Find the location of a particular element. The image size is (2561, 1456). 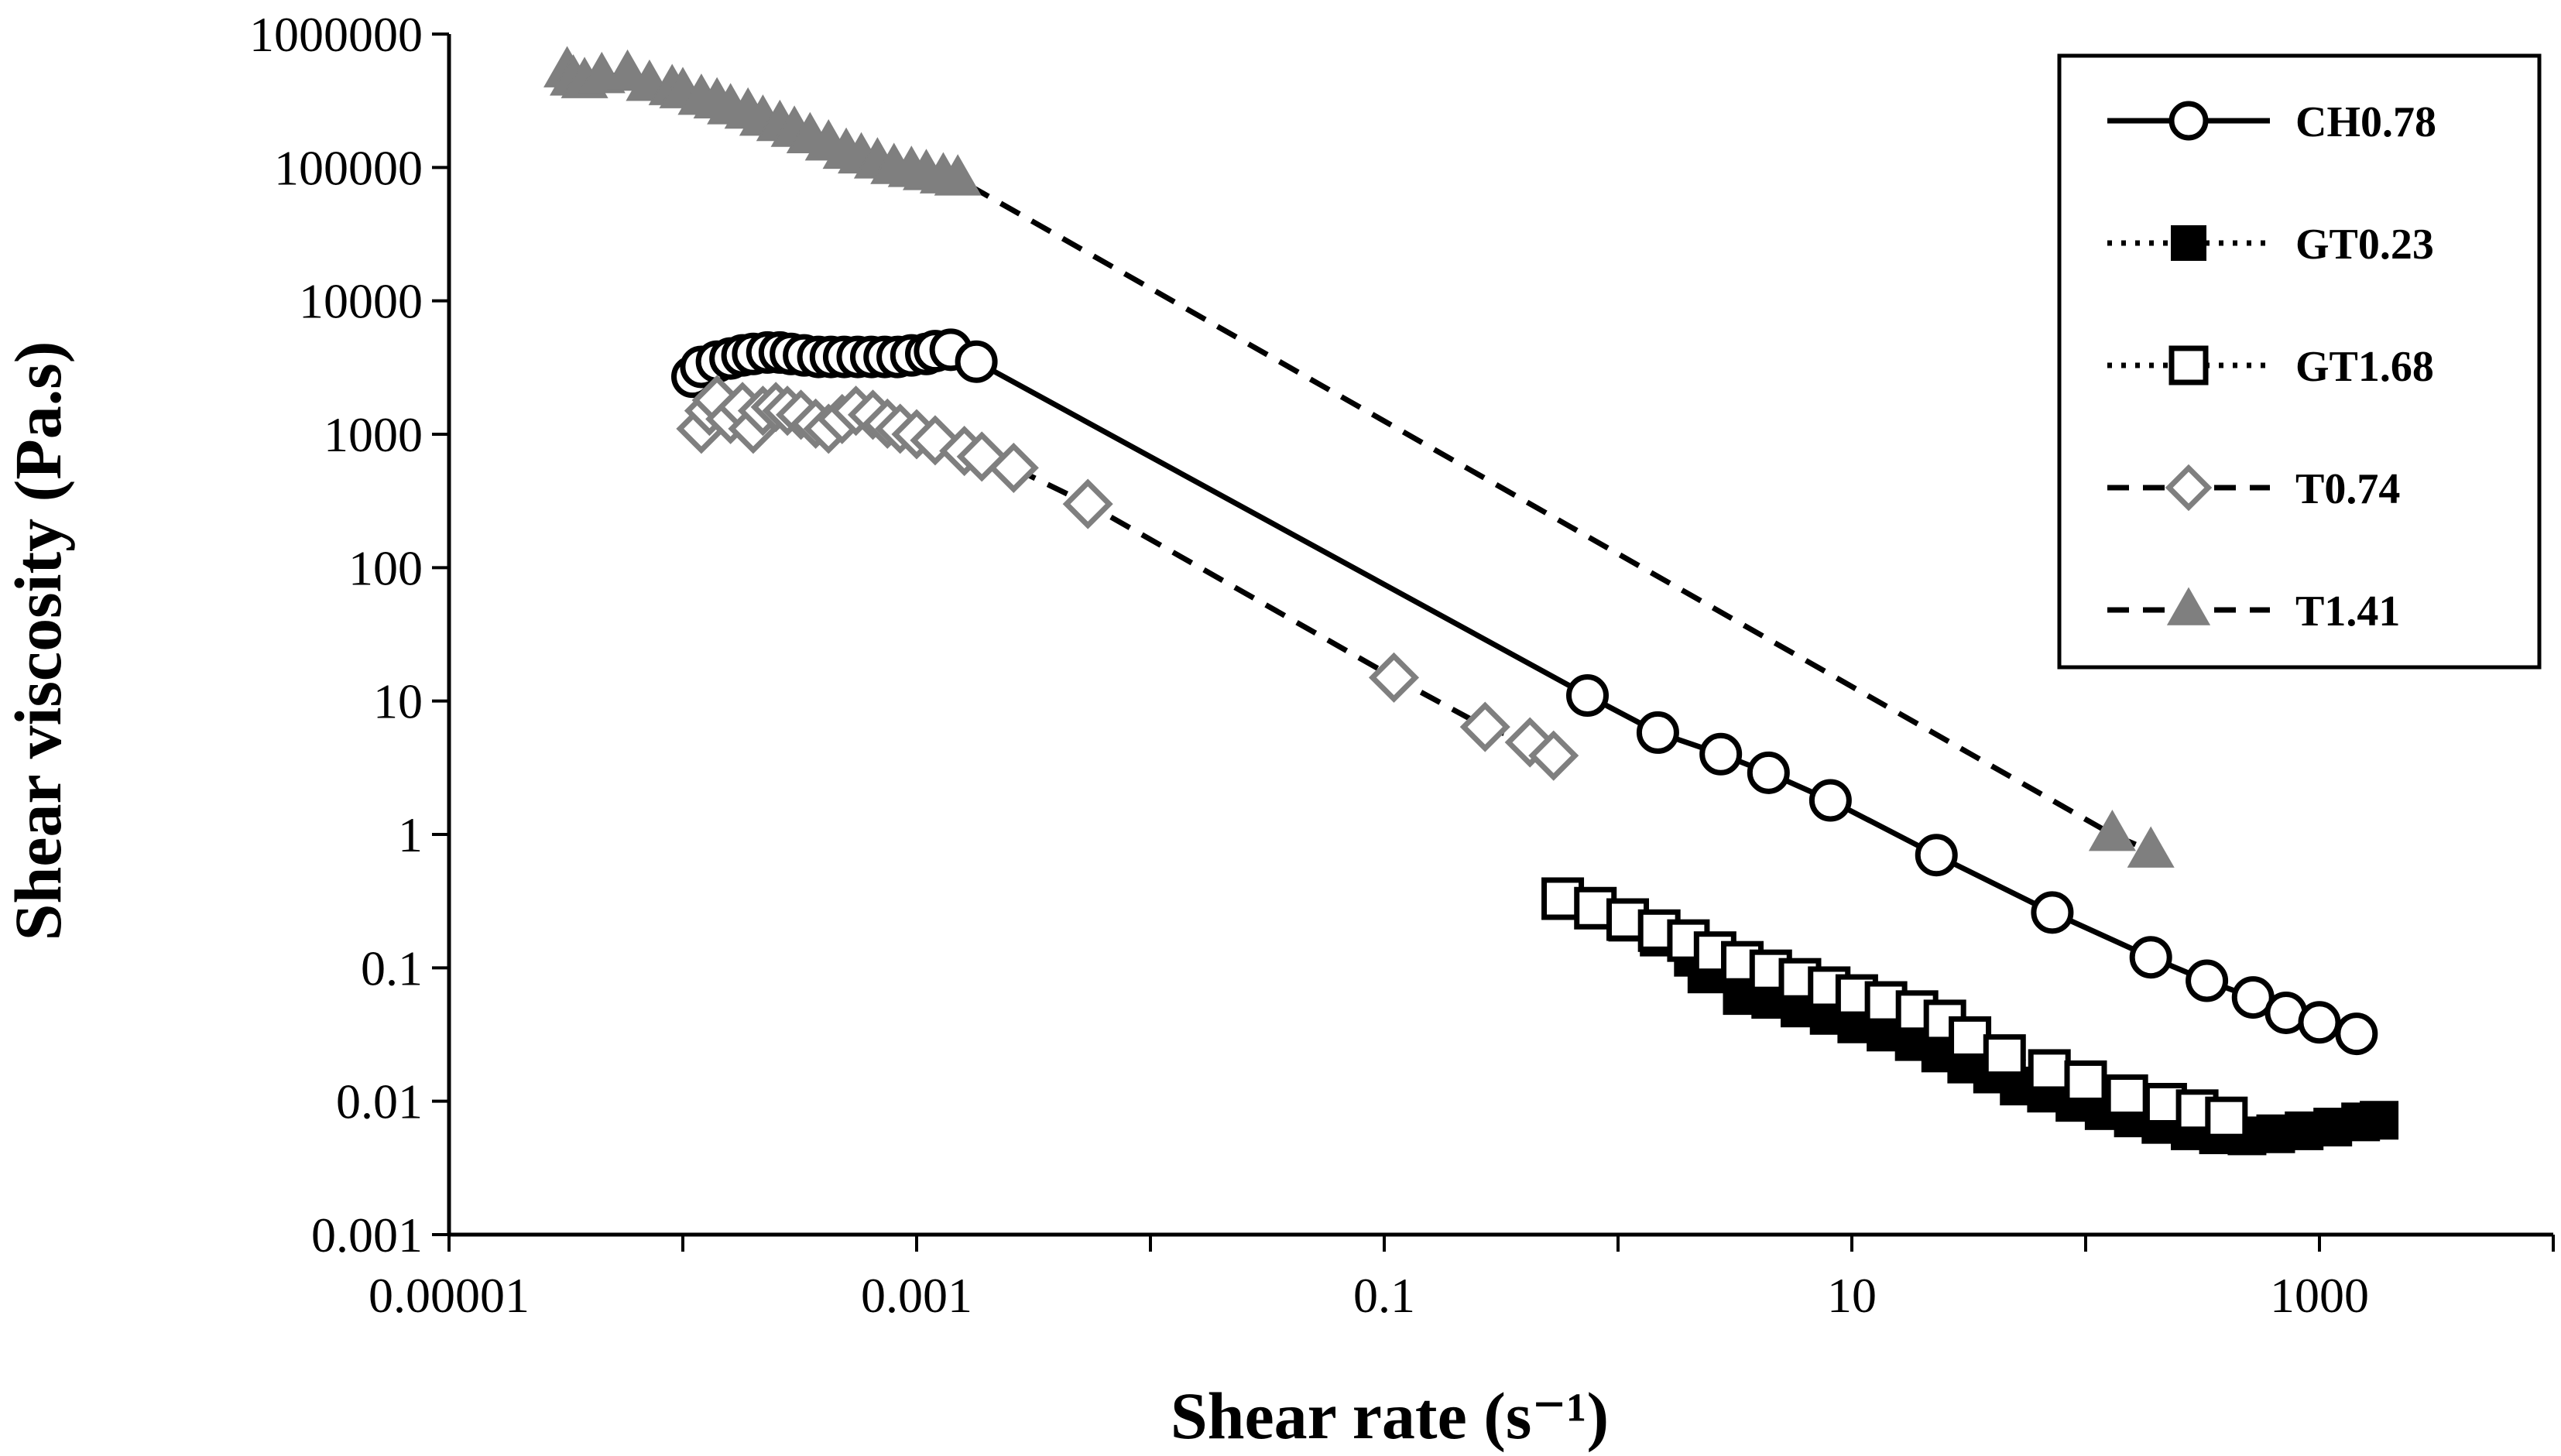

legend-label: T0.74 is located at coordinates (2347, 489).